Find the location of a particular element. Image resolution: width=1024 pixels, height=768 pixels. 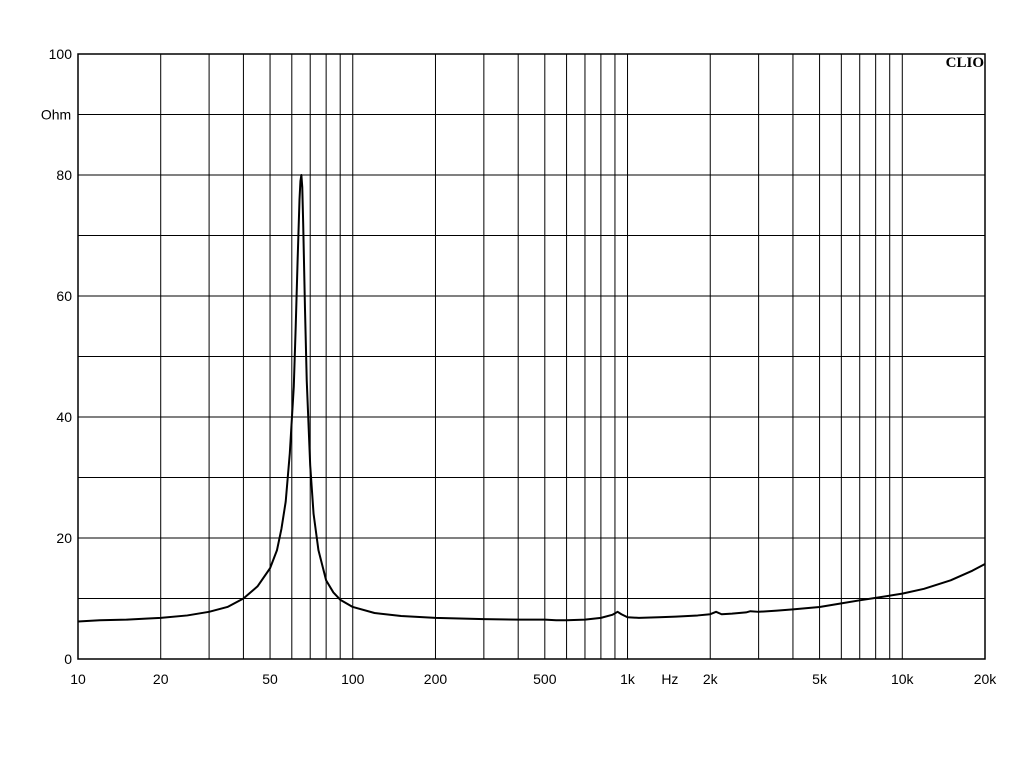

x-tick-label: 200 is located at coordinates (436, 679).